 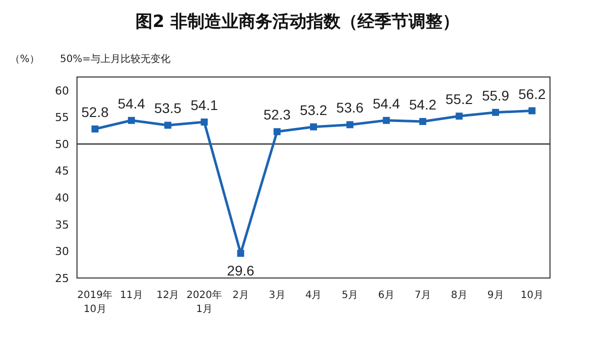 I want to click on y-tick-label: 45, so click(x=62, y=171).